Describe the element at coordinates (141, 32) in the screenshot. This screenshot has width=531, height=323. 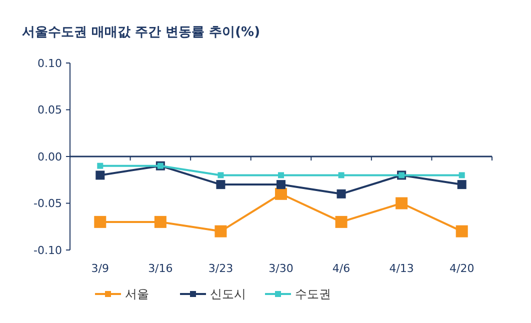
I see `chart-title: 서울수도권 매매값 주간 변동률 추이(%)` at that location.